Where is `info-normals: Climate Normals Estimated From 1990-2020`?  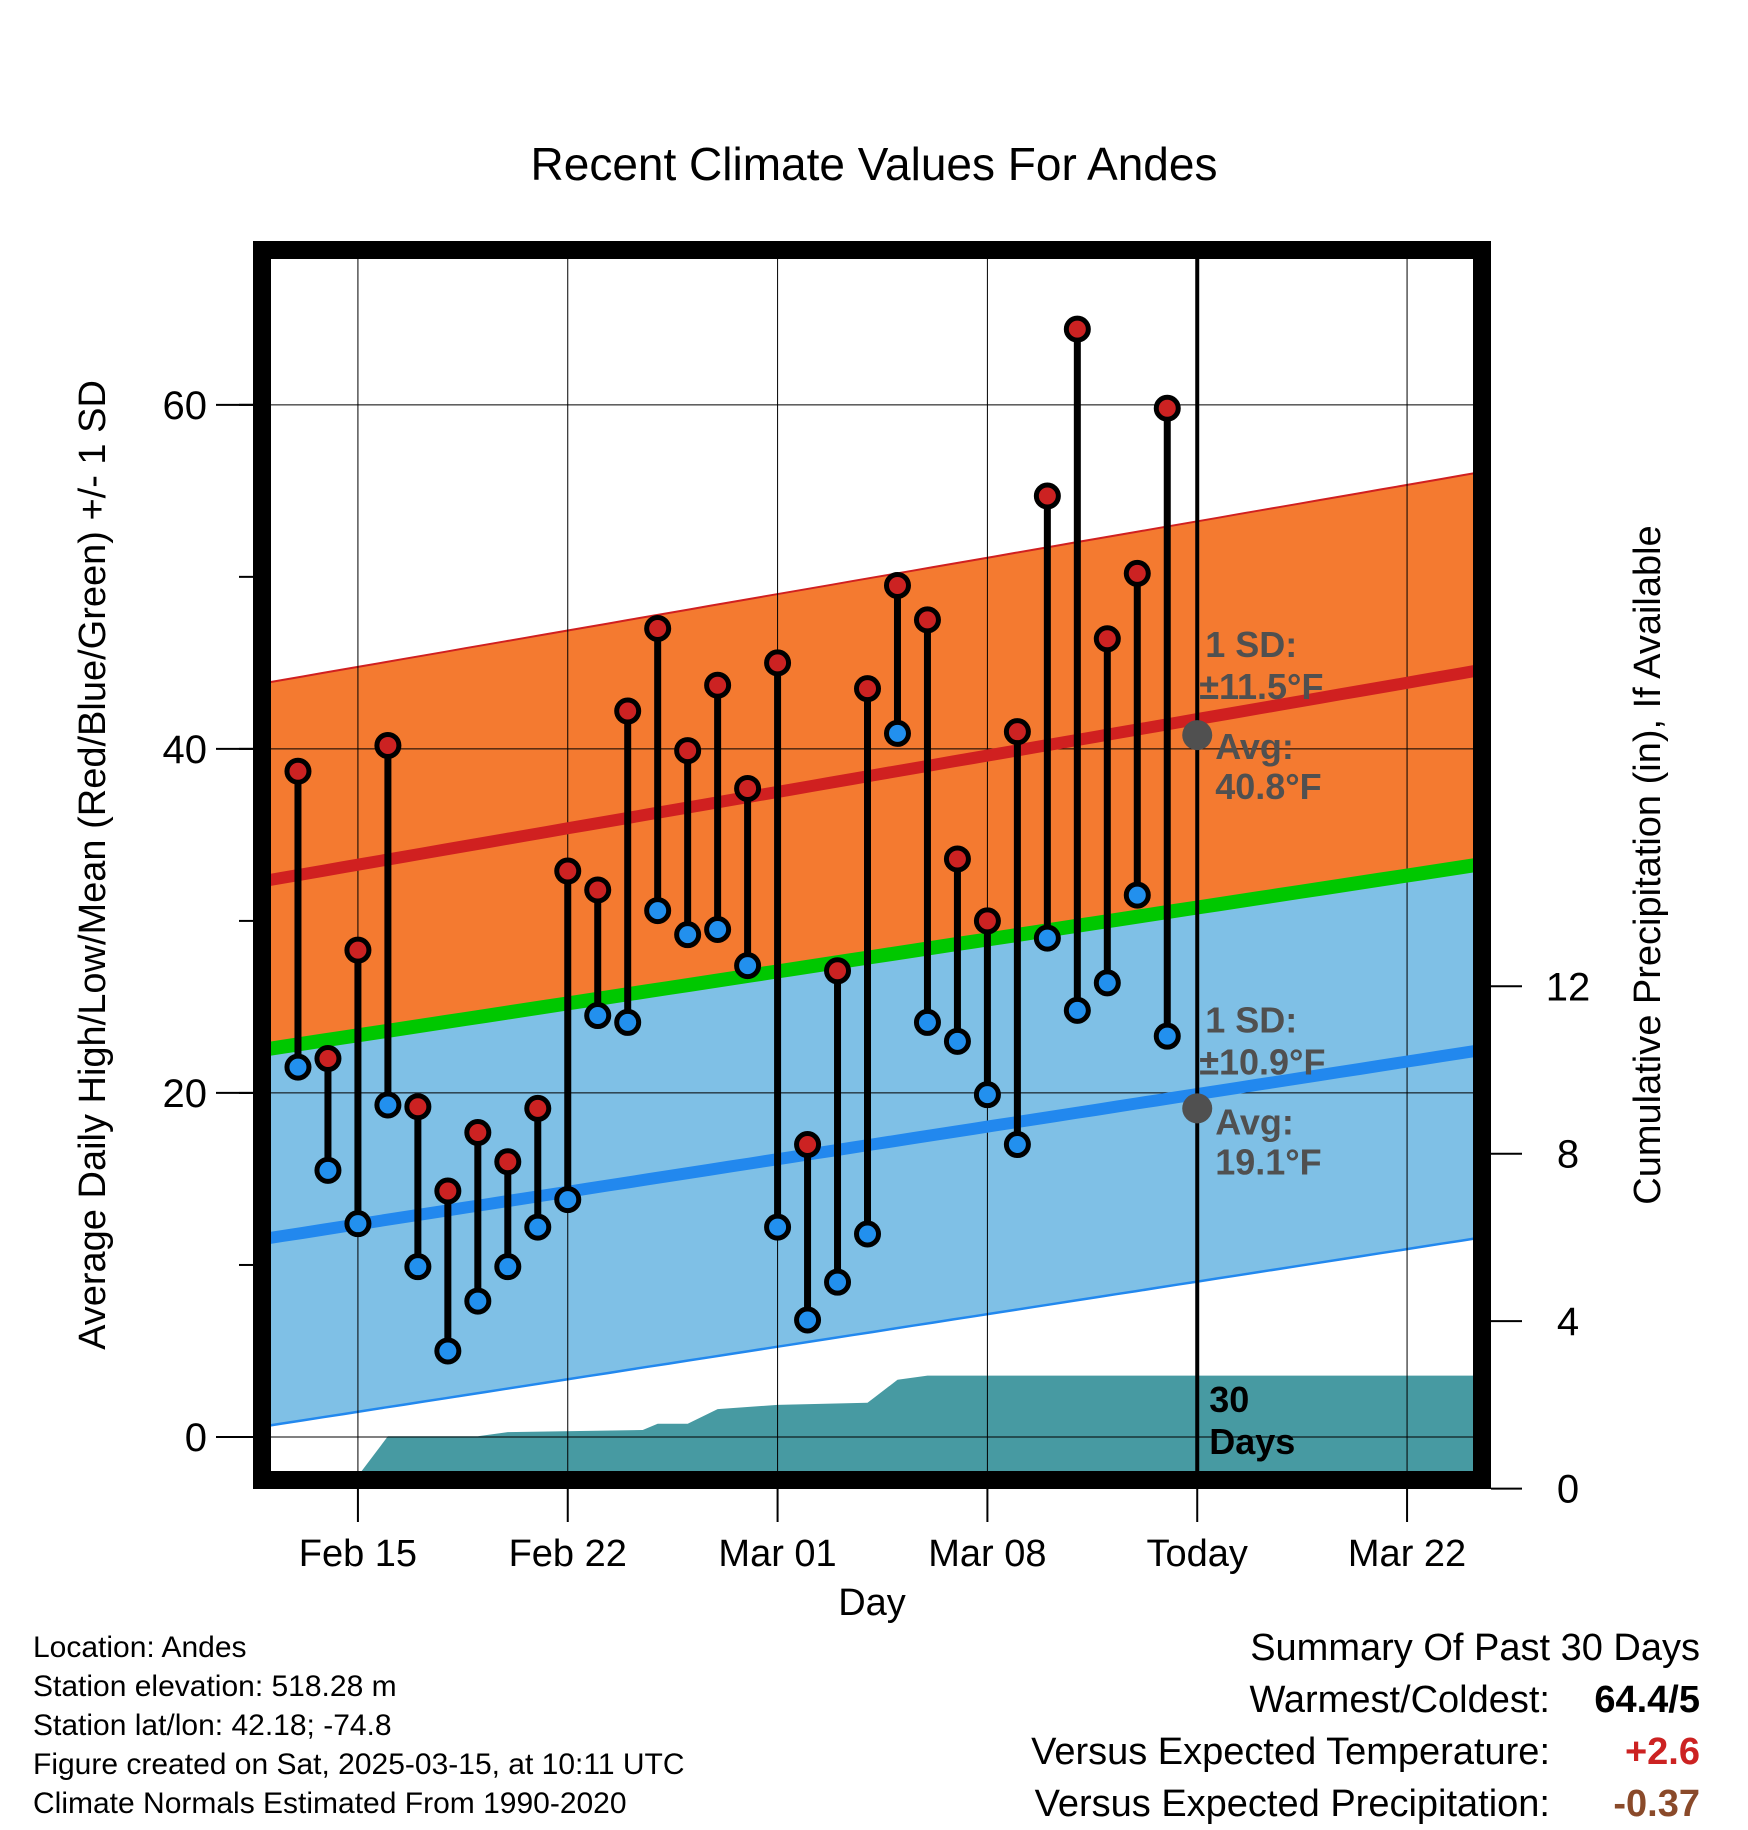
info-normals: Climate Normals Estimated From 1990-2020 is located at coordinates (330, 1803).